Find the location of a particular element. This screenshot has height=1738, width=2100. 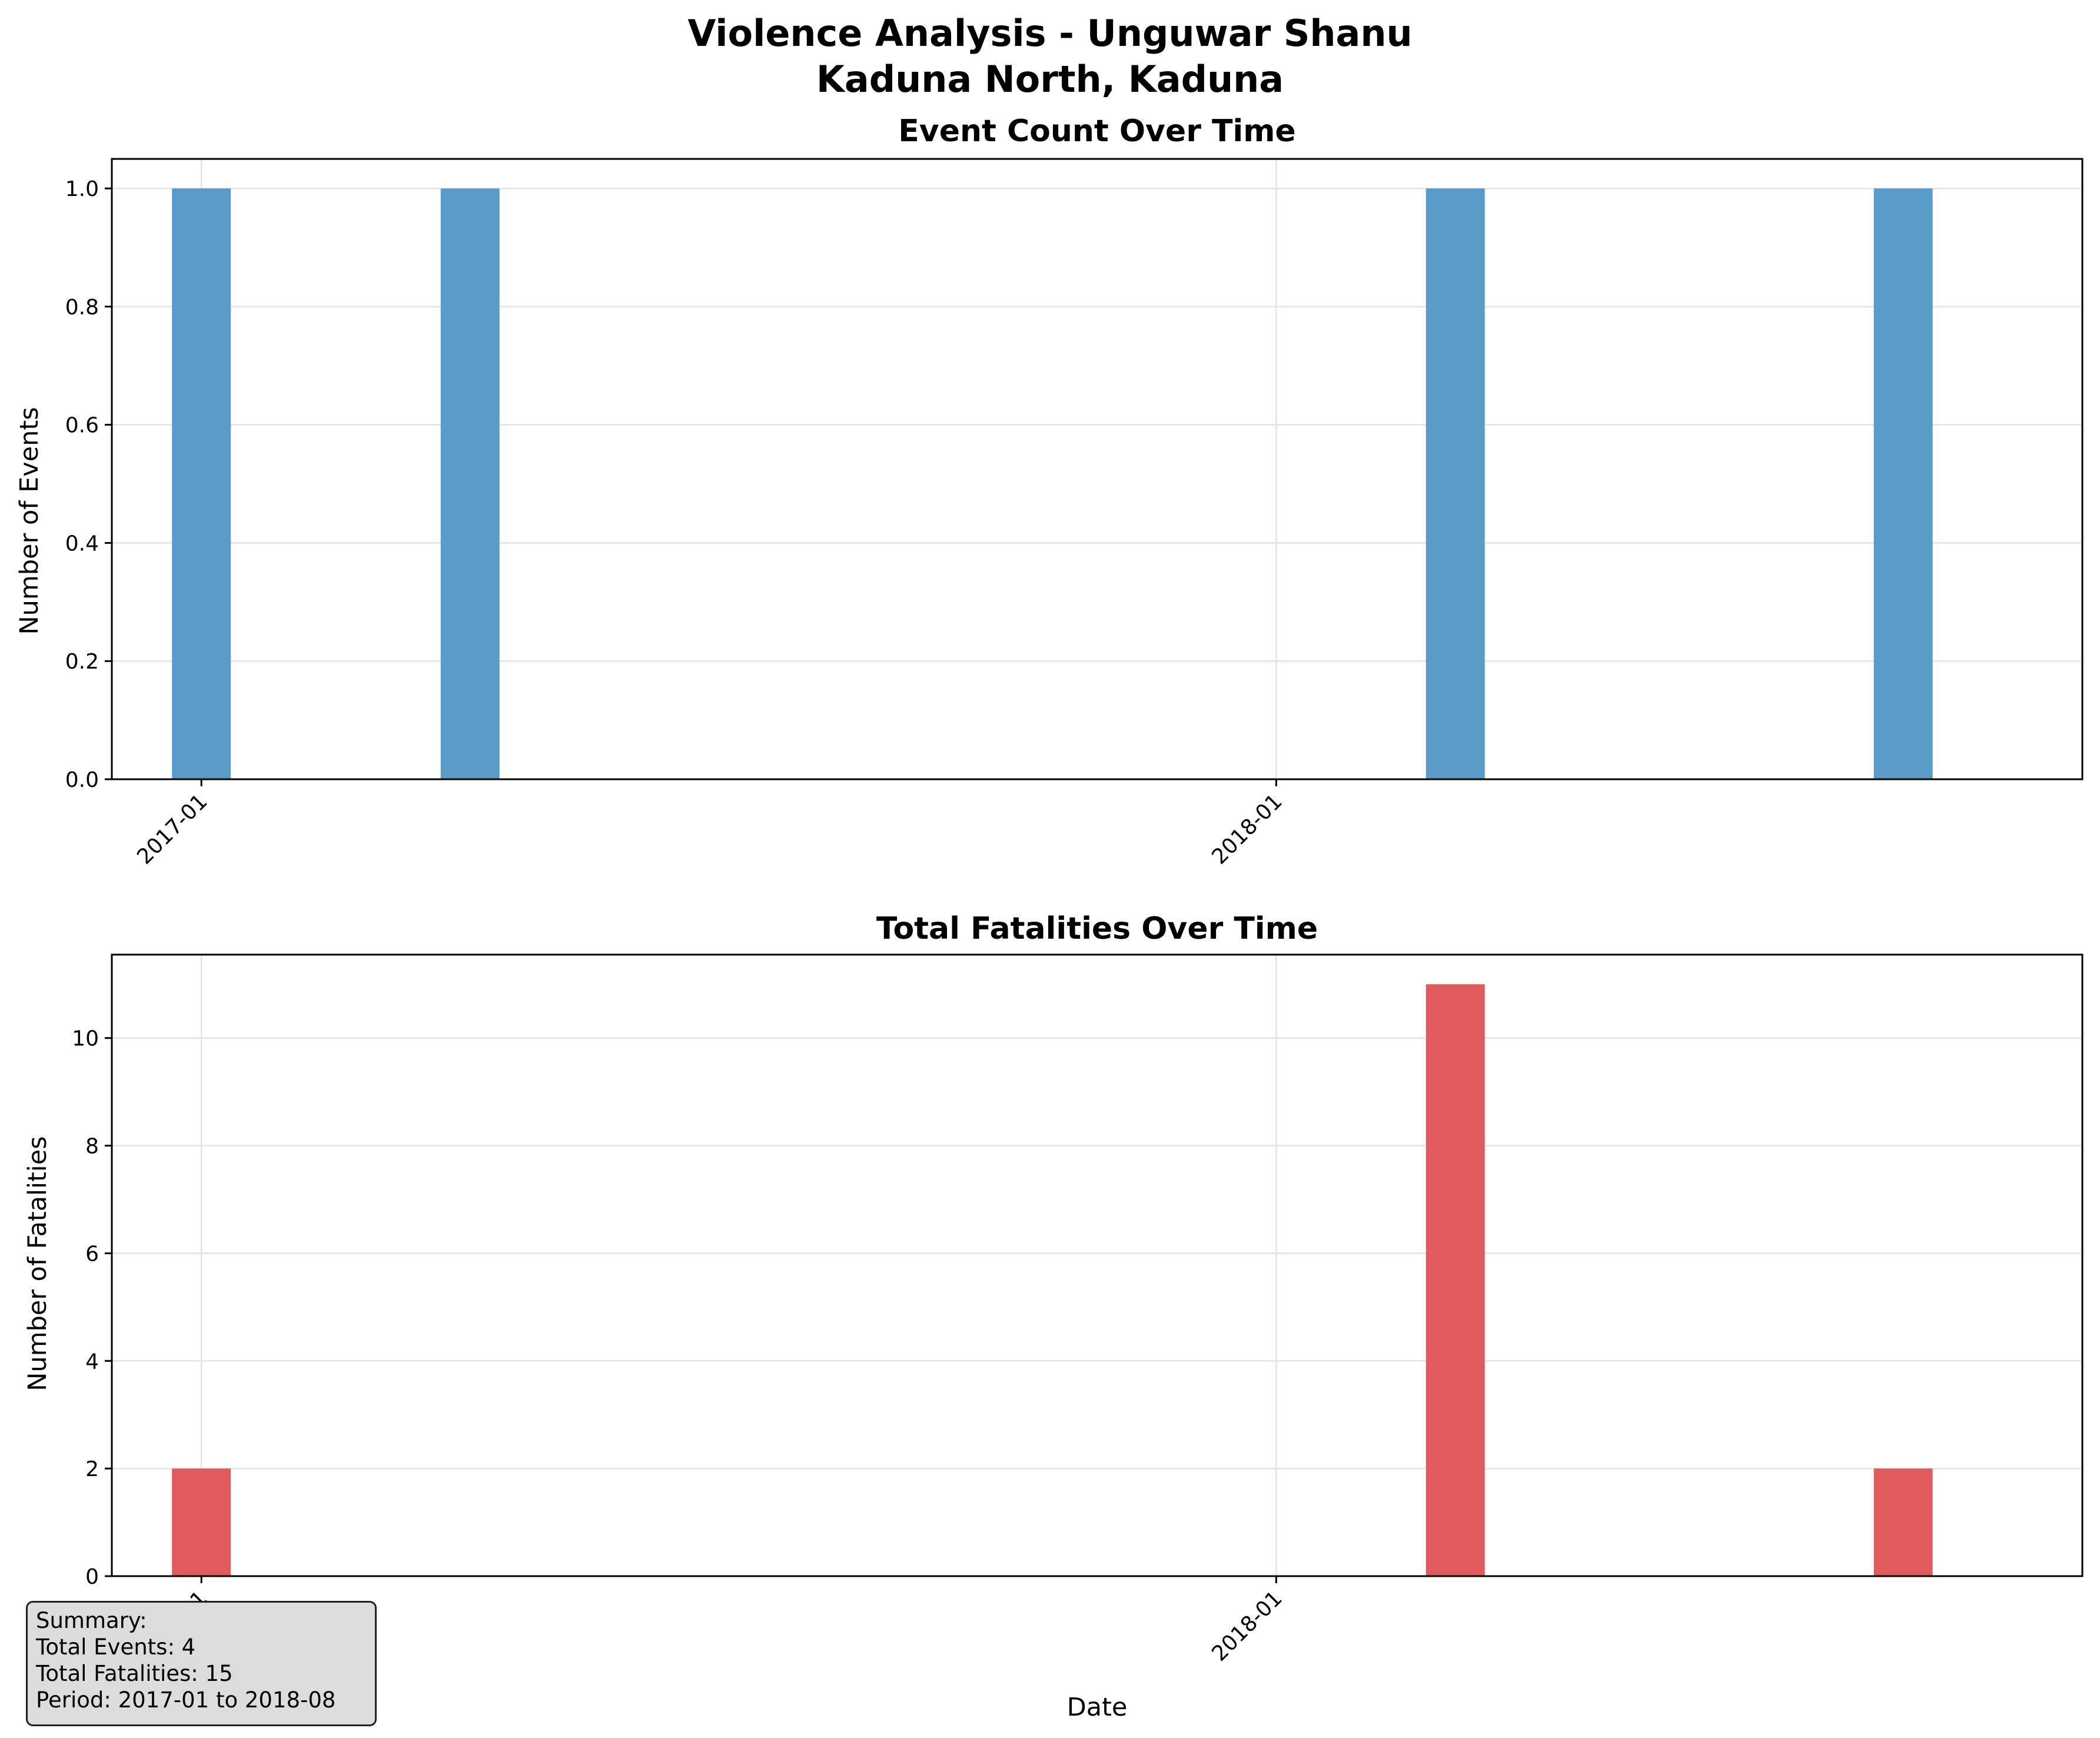

y-tick-label: 0.2 is located at coordinates (82, 662).